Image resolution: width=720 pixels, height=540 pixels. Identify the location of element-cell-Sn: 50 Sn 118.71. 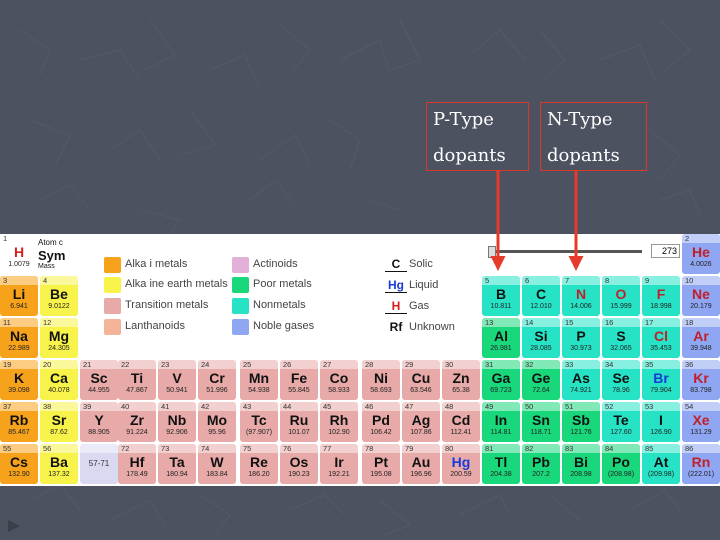
(541, 422).